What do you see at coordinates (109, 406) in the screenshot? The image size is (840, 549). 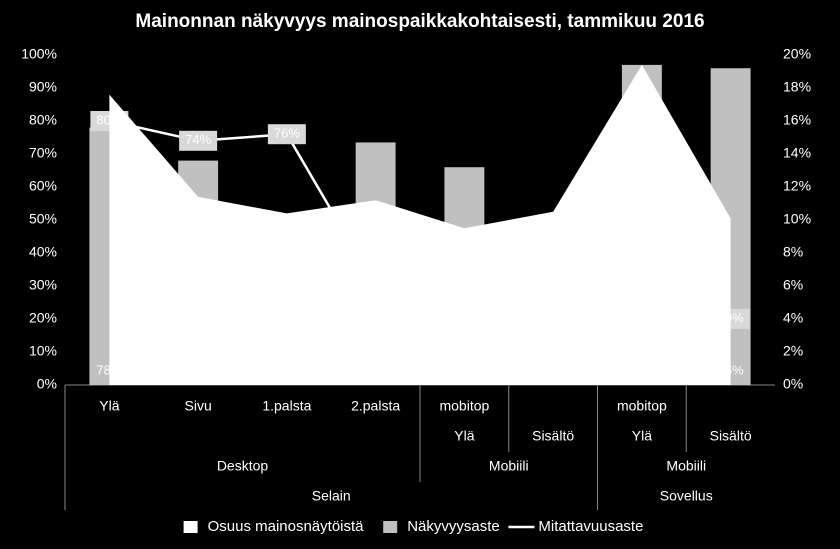 I see `x-tick-label: Ylä` at bounding box center [109, 406].